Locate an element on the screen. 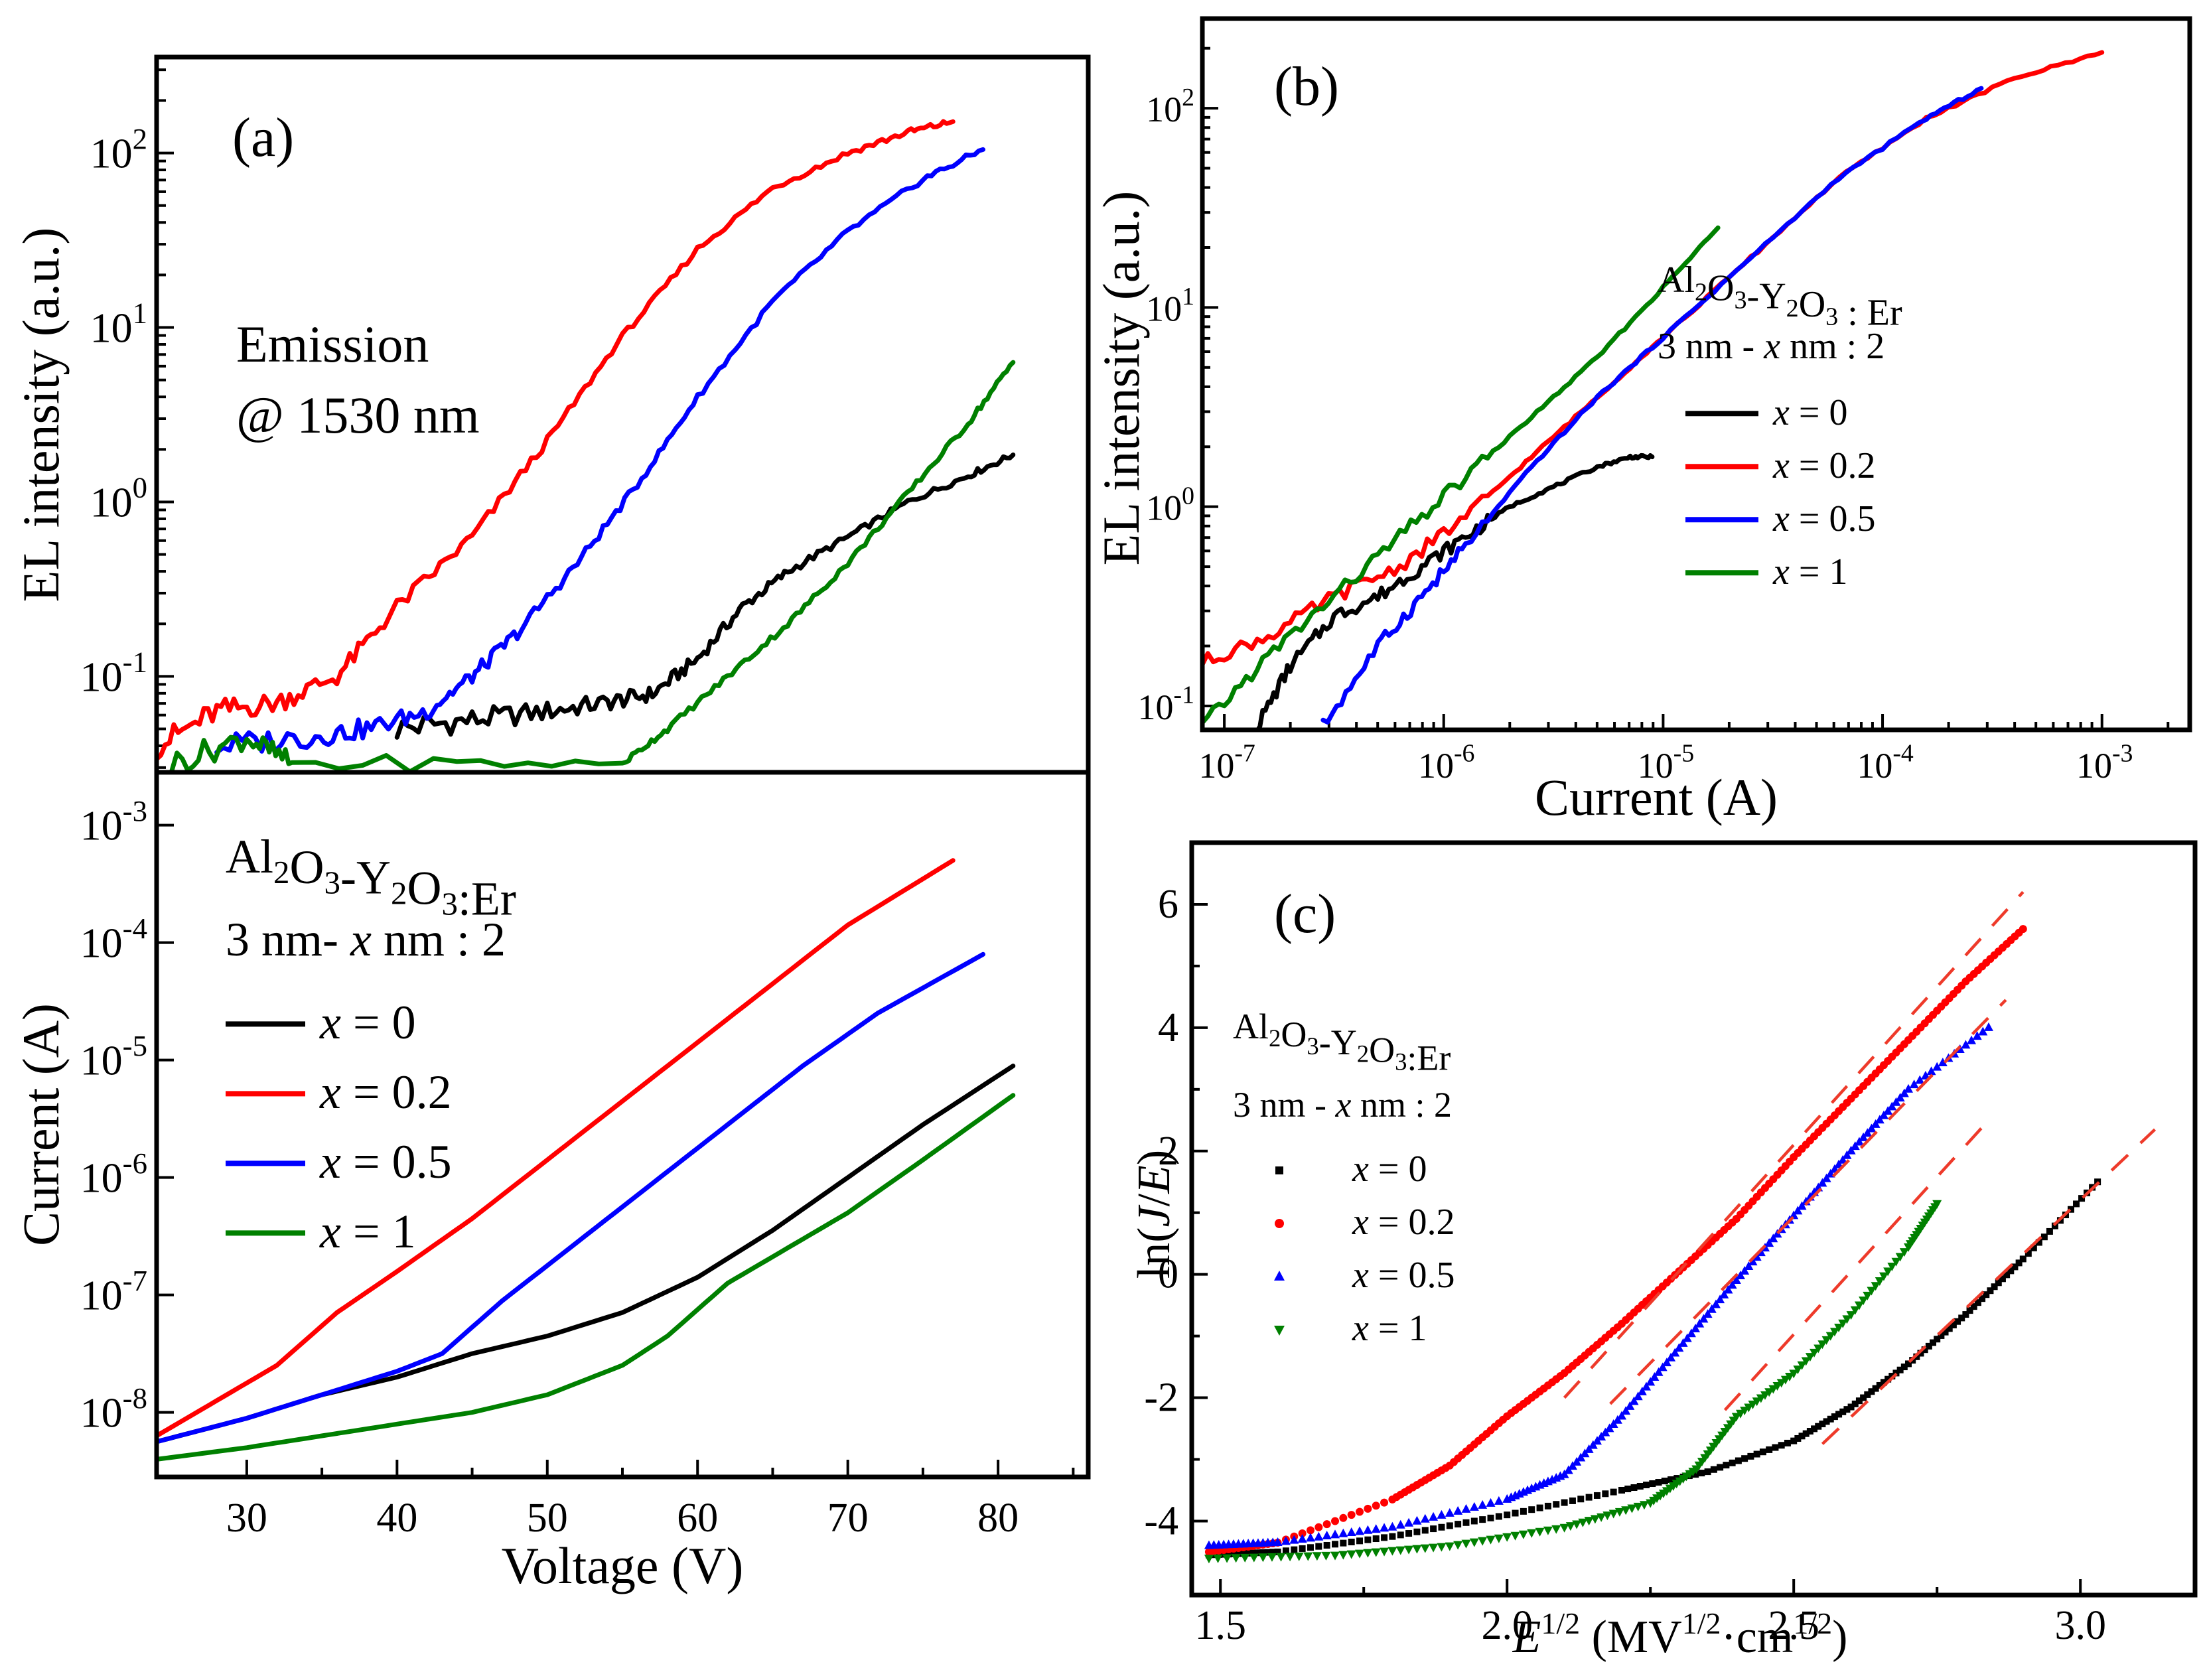 This screenshot has width=2203, height=1680. x-tick-label: 2.0 is located at coordinates (1507, 1625).